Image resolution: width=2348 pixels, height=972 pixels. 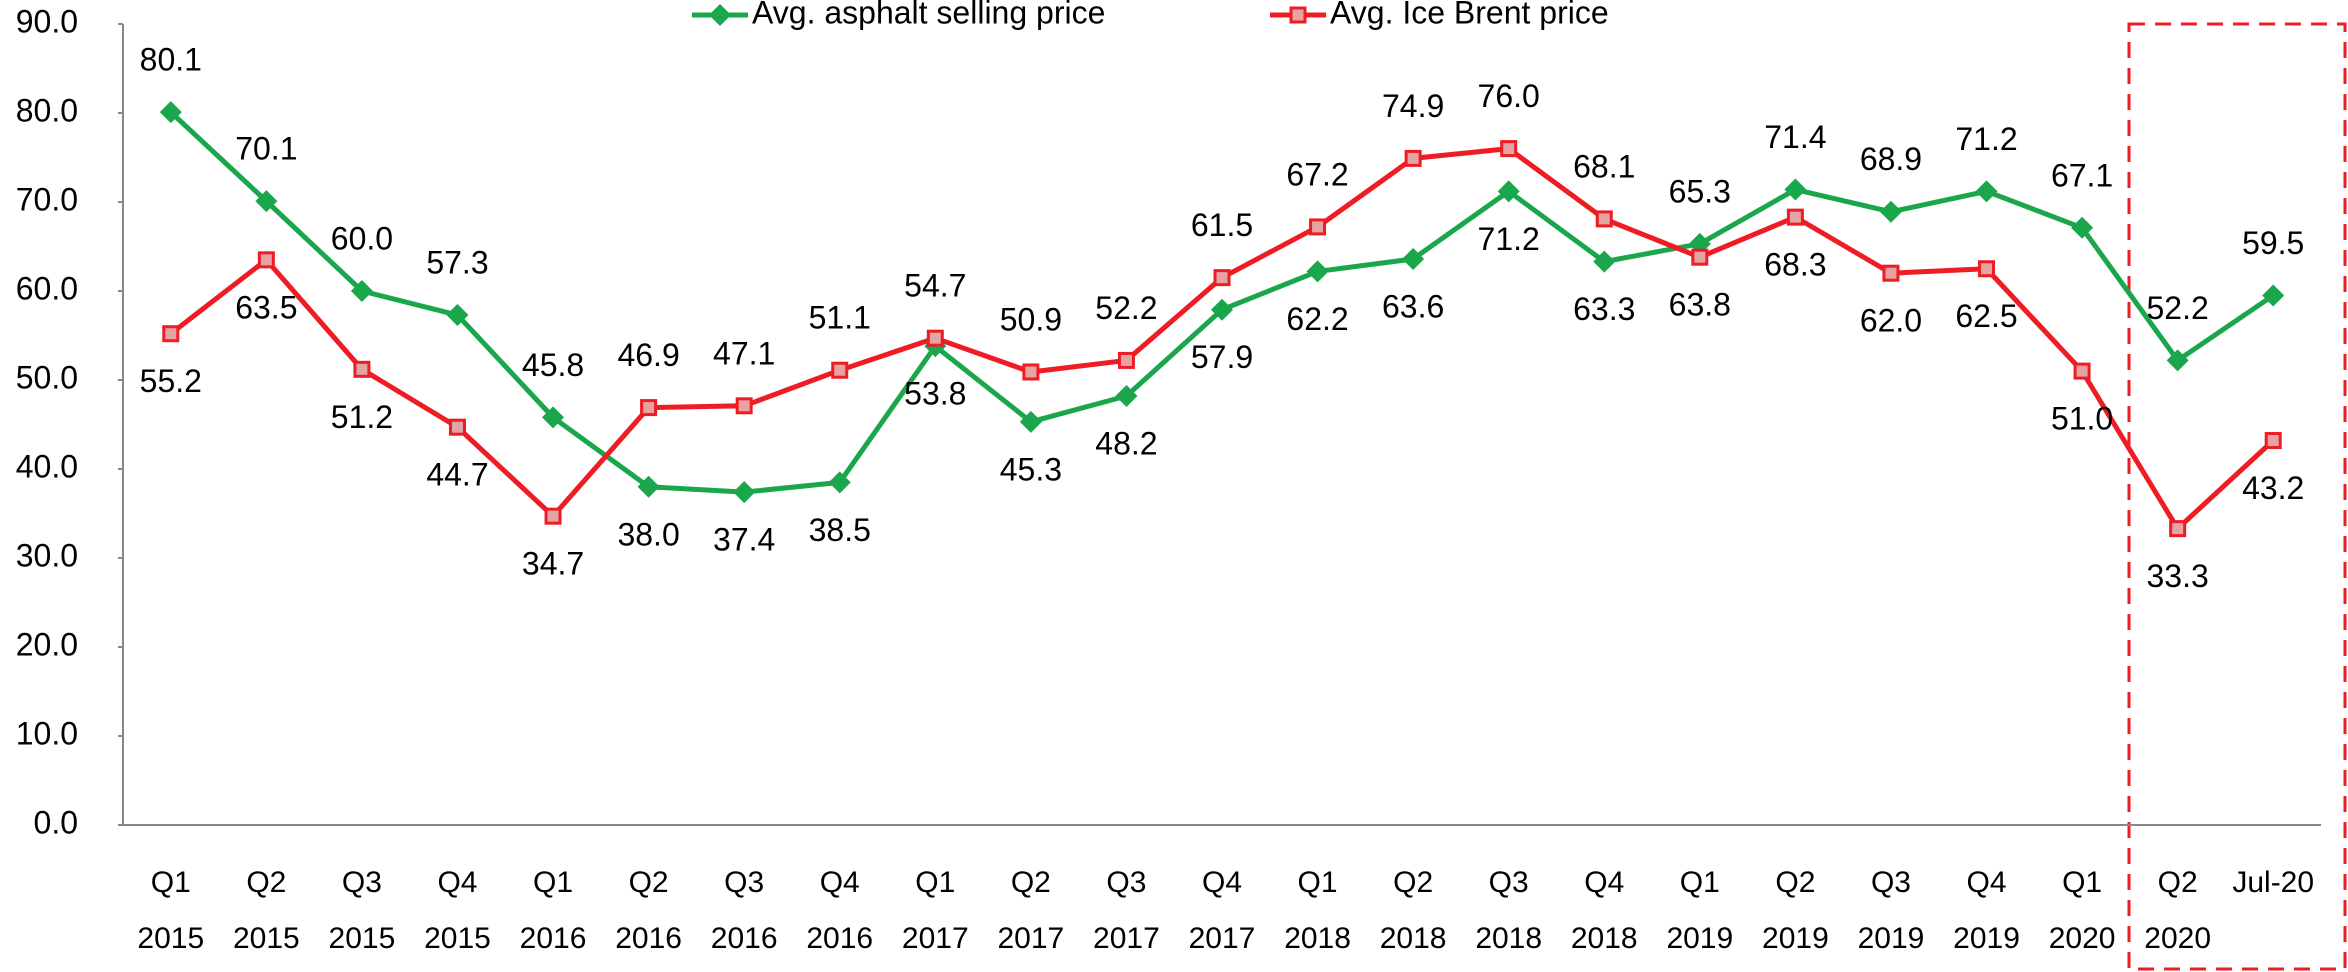 I want to click on data-label: 68.9, so click(x=1891, y=159).